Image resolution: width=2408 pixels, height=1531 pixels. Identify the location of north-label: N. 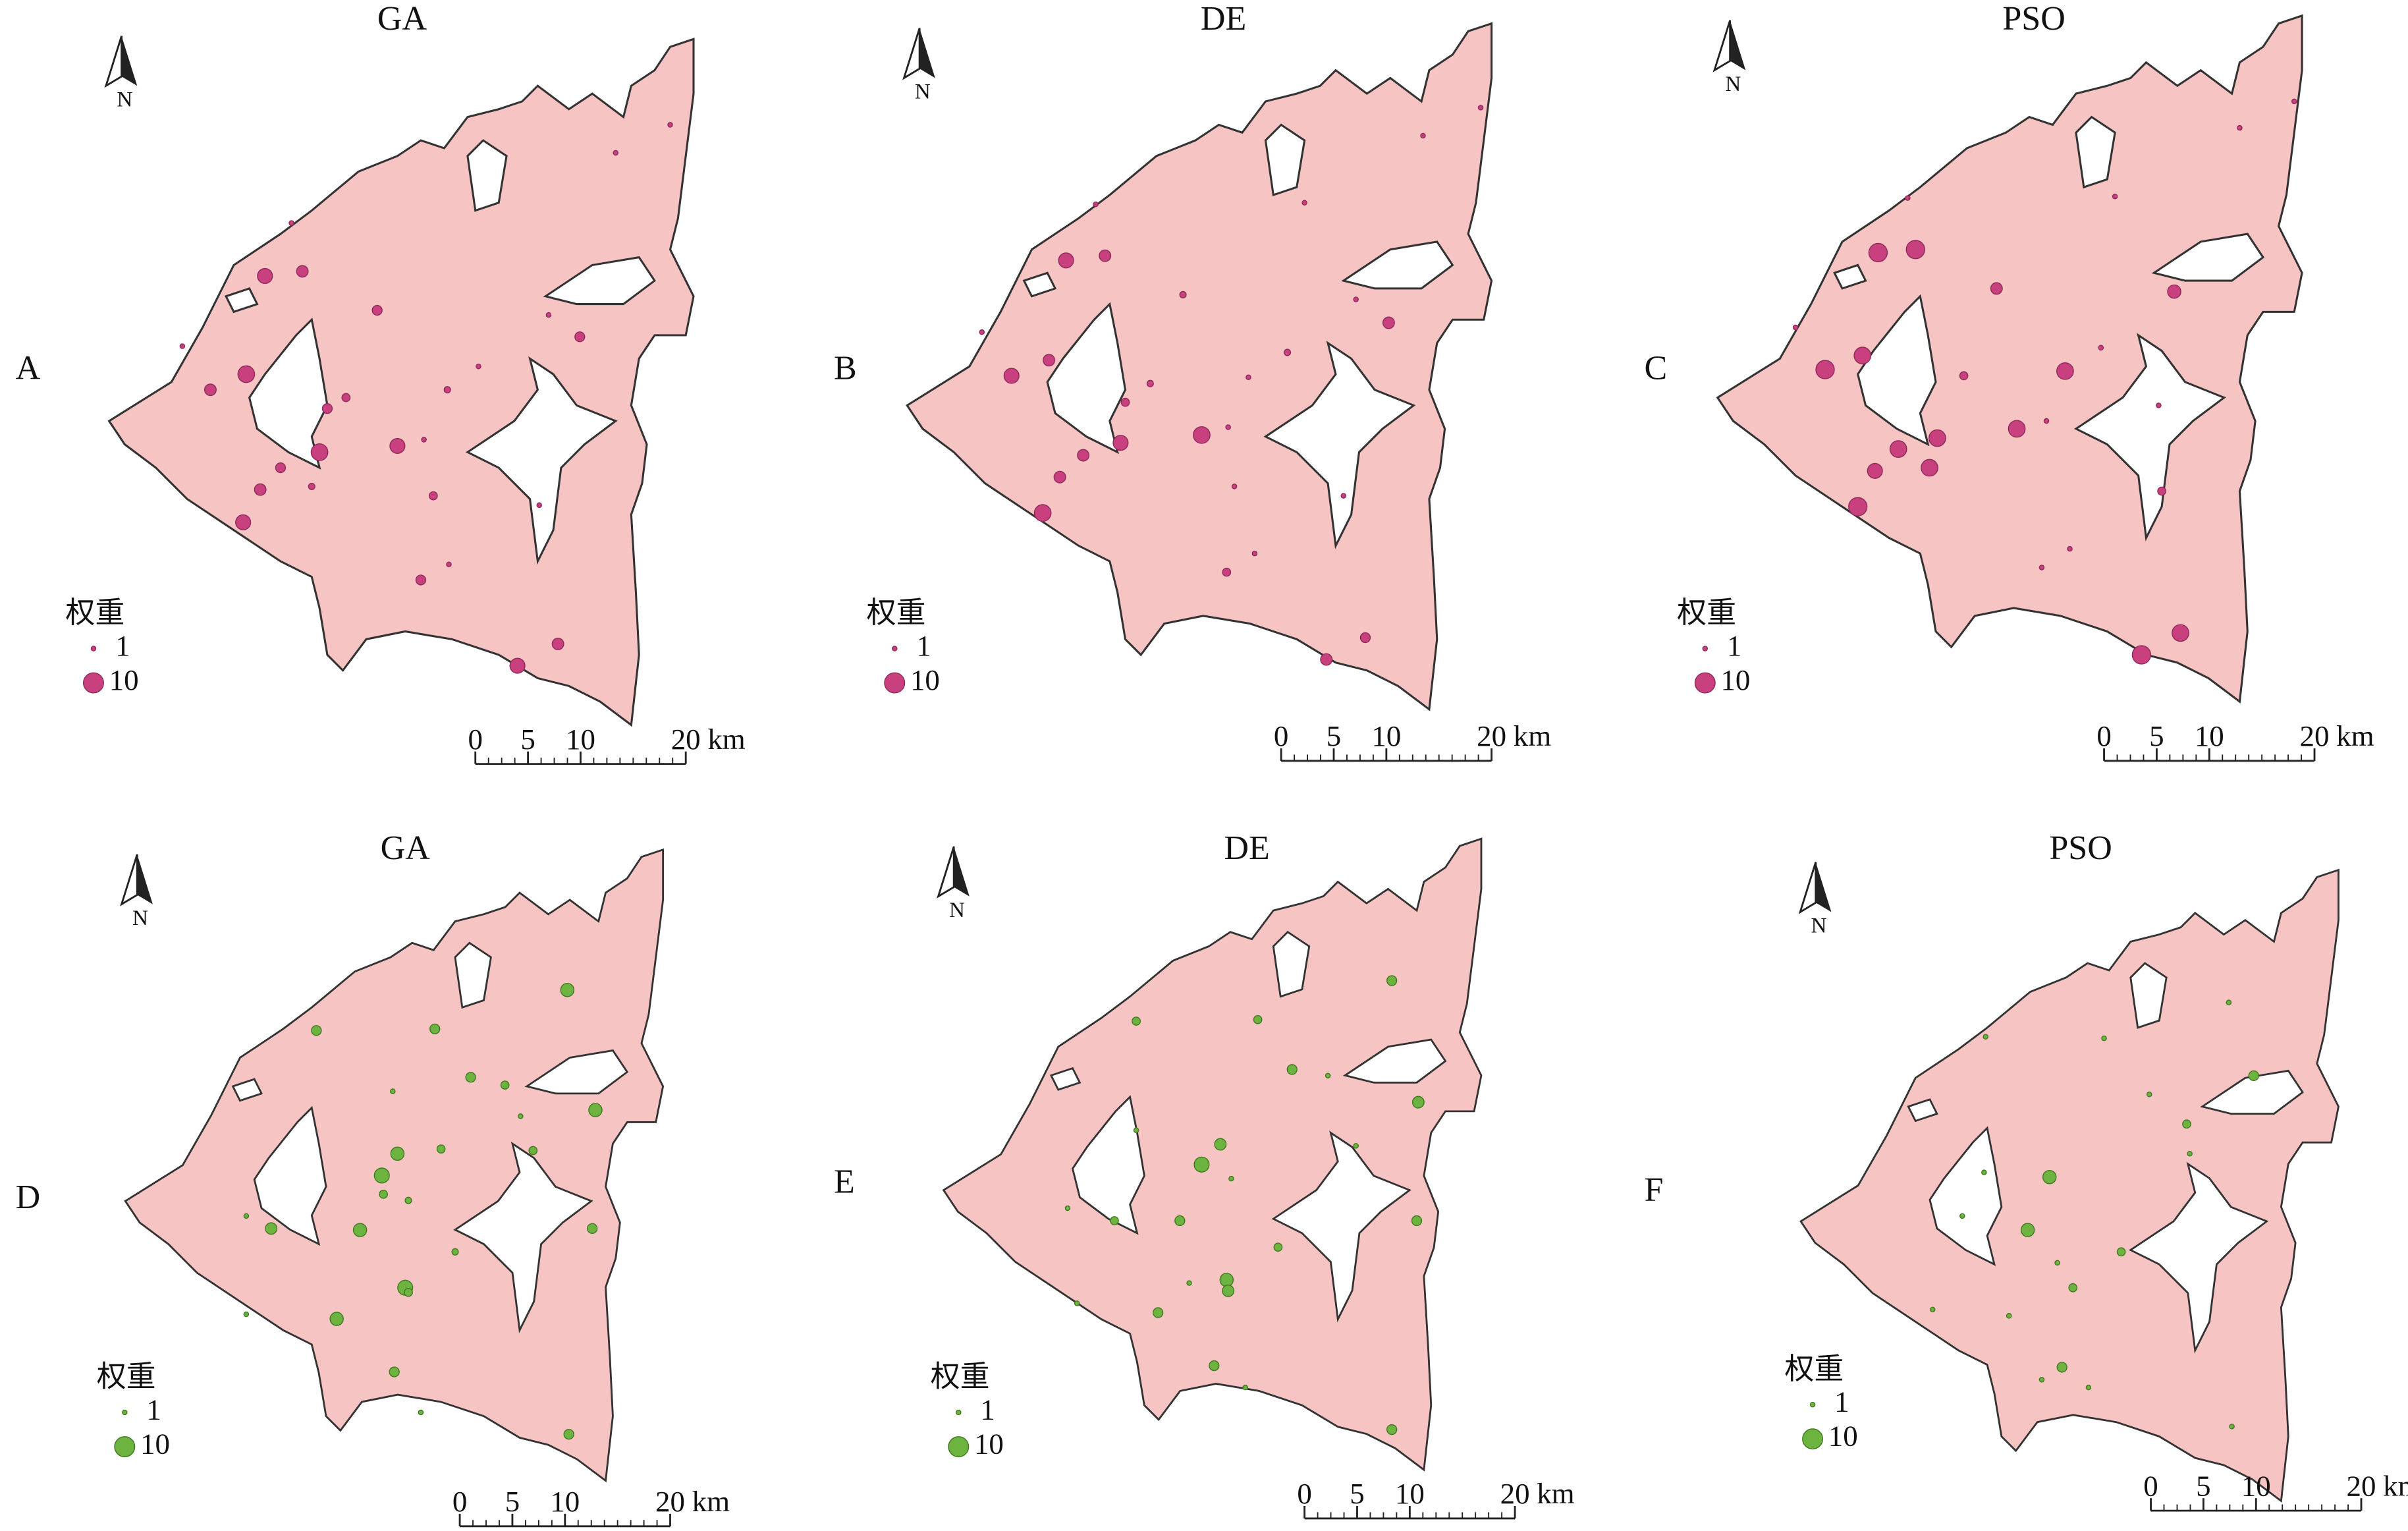
(923, 92).